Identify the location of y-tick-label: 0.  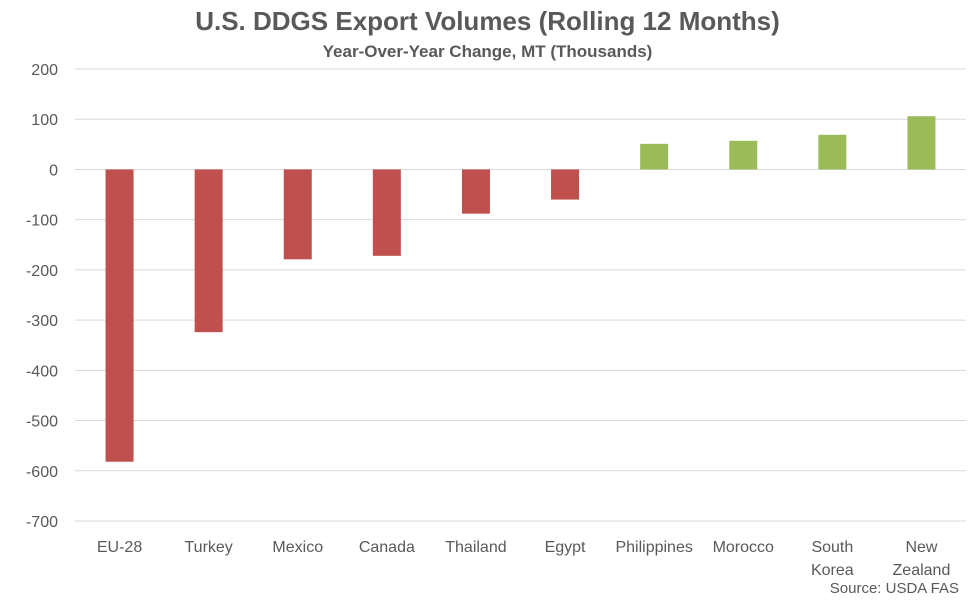
(53, 170).